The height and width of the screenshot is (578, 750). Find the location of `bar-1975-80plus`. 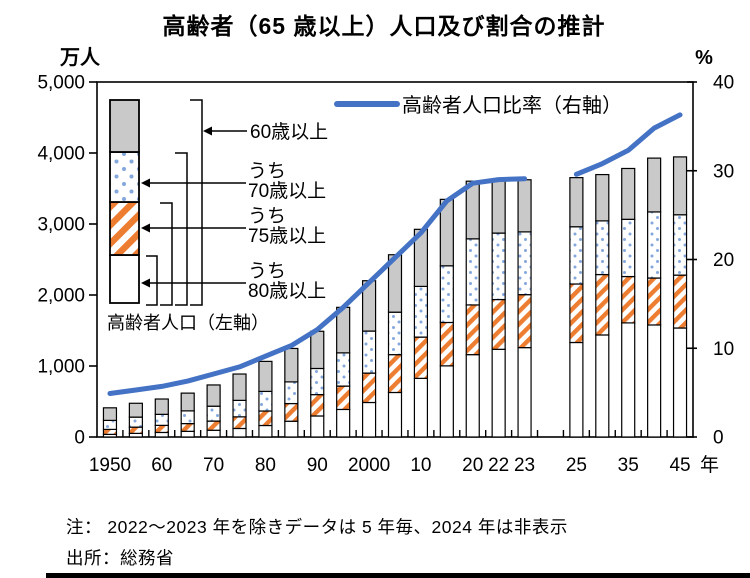

bar-1975-80plus is located at coordinates (239, 432).